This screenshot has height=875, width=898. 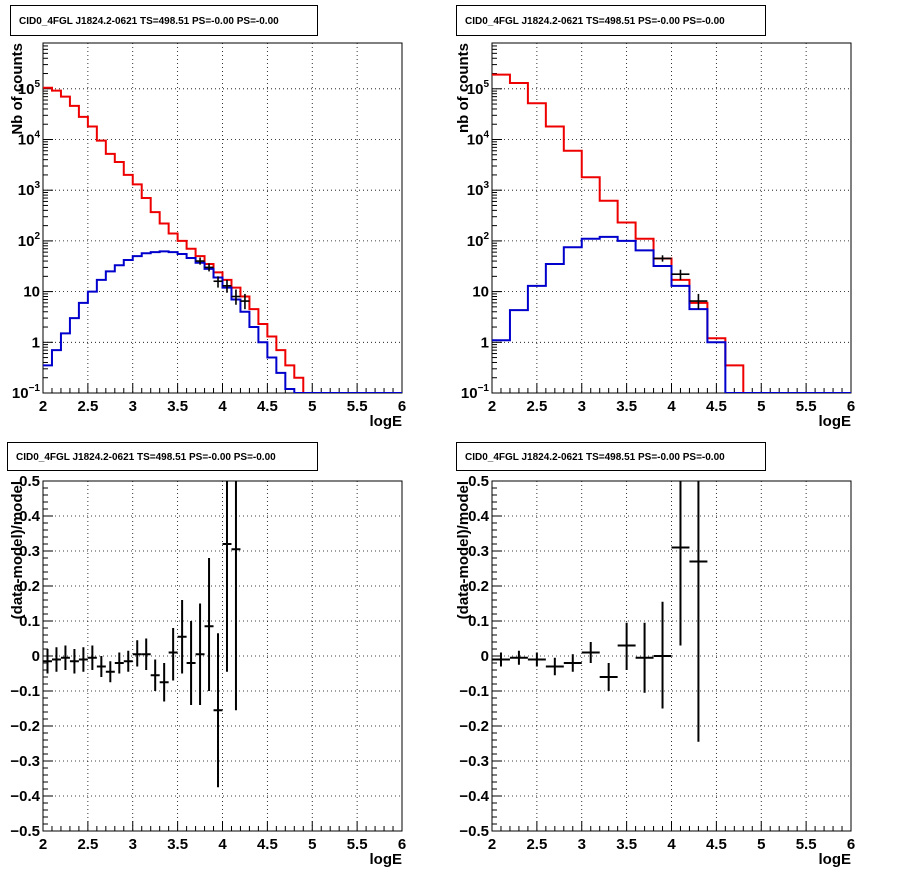 What do you see at coordinates (474, 831) in the screenshot?
I see `y-tick-label: −0.5` at bounding box center [474, 831].